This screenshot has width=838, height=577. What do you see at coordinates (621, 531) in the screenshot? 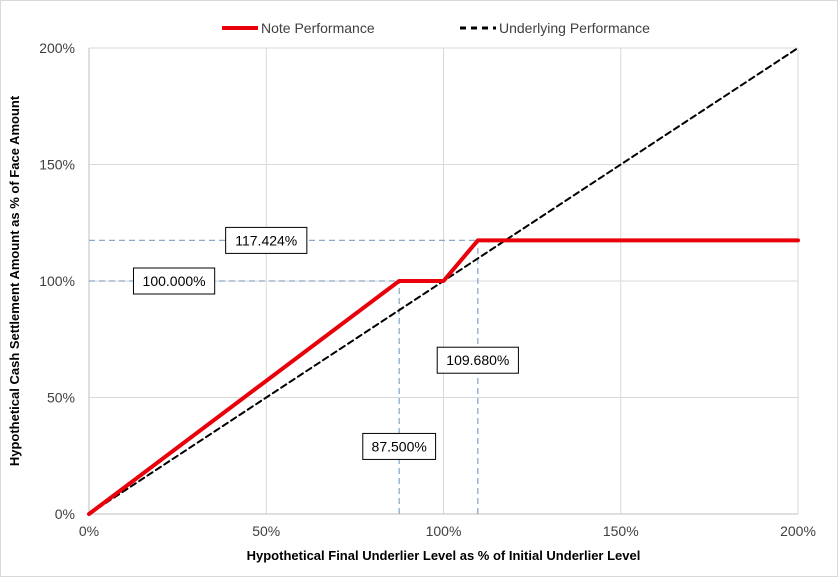
I see `x-tick-label: 150%` at bounding box center [621, 531].